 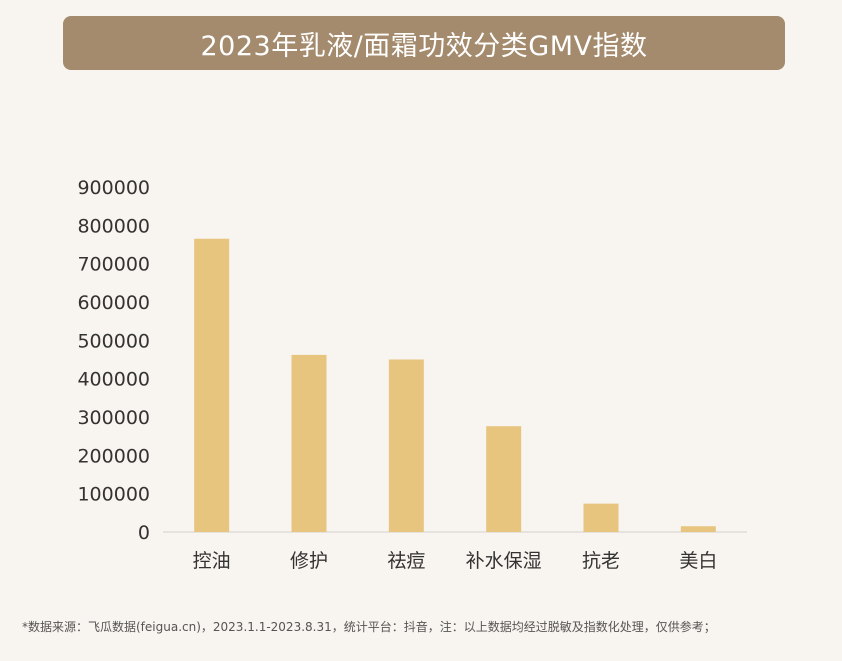 What do you see at coordinates (504, 561) in the screenshot?
I see `x-tick-label: 补水保湿` at bounding box center [504, 561].